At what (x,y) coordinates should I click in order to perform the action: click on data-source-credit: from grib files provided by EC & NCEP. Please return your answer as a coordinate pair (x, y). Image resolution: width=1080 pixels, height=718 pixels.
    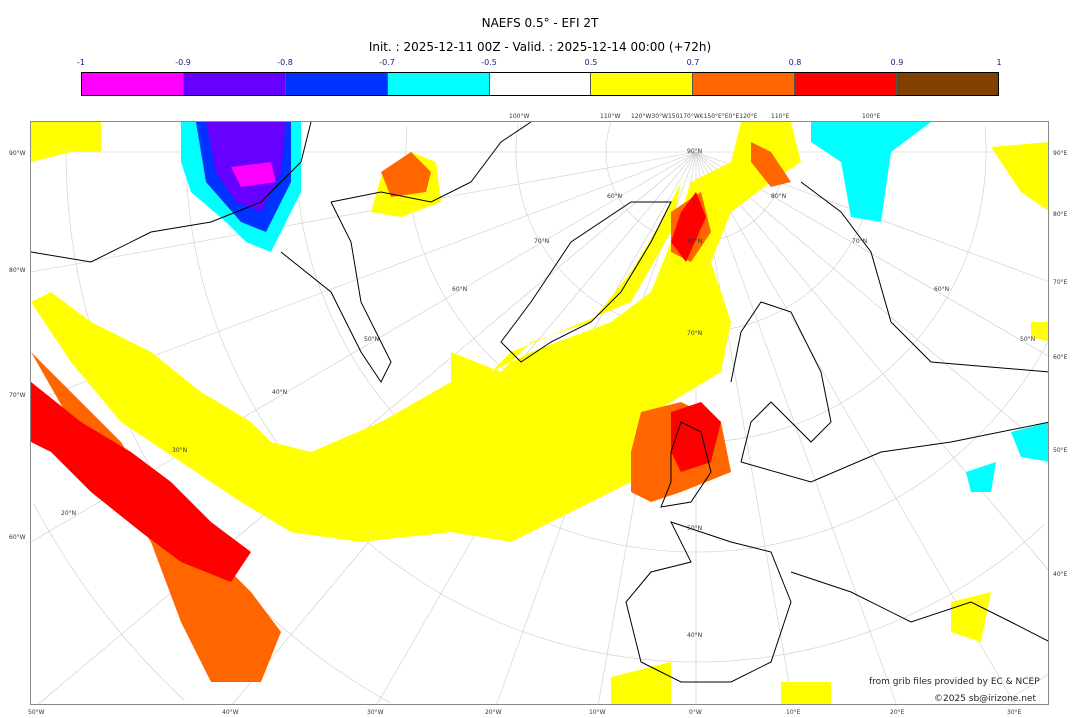
    Looking at the image, I should click on (954, 682).